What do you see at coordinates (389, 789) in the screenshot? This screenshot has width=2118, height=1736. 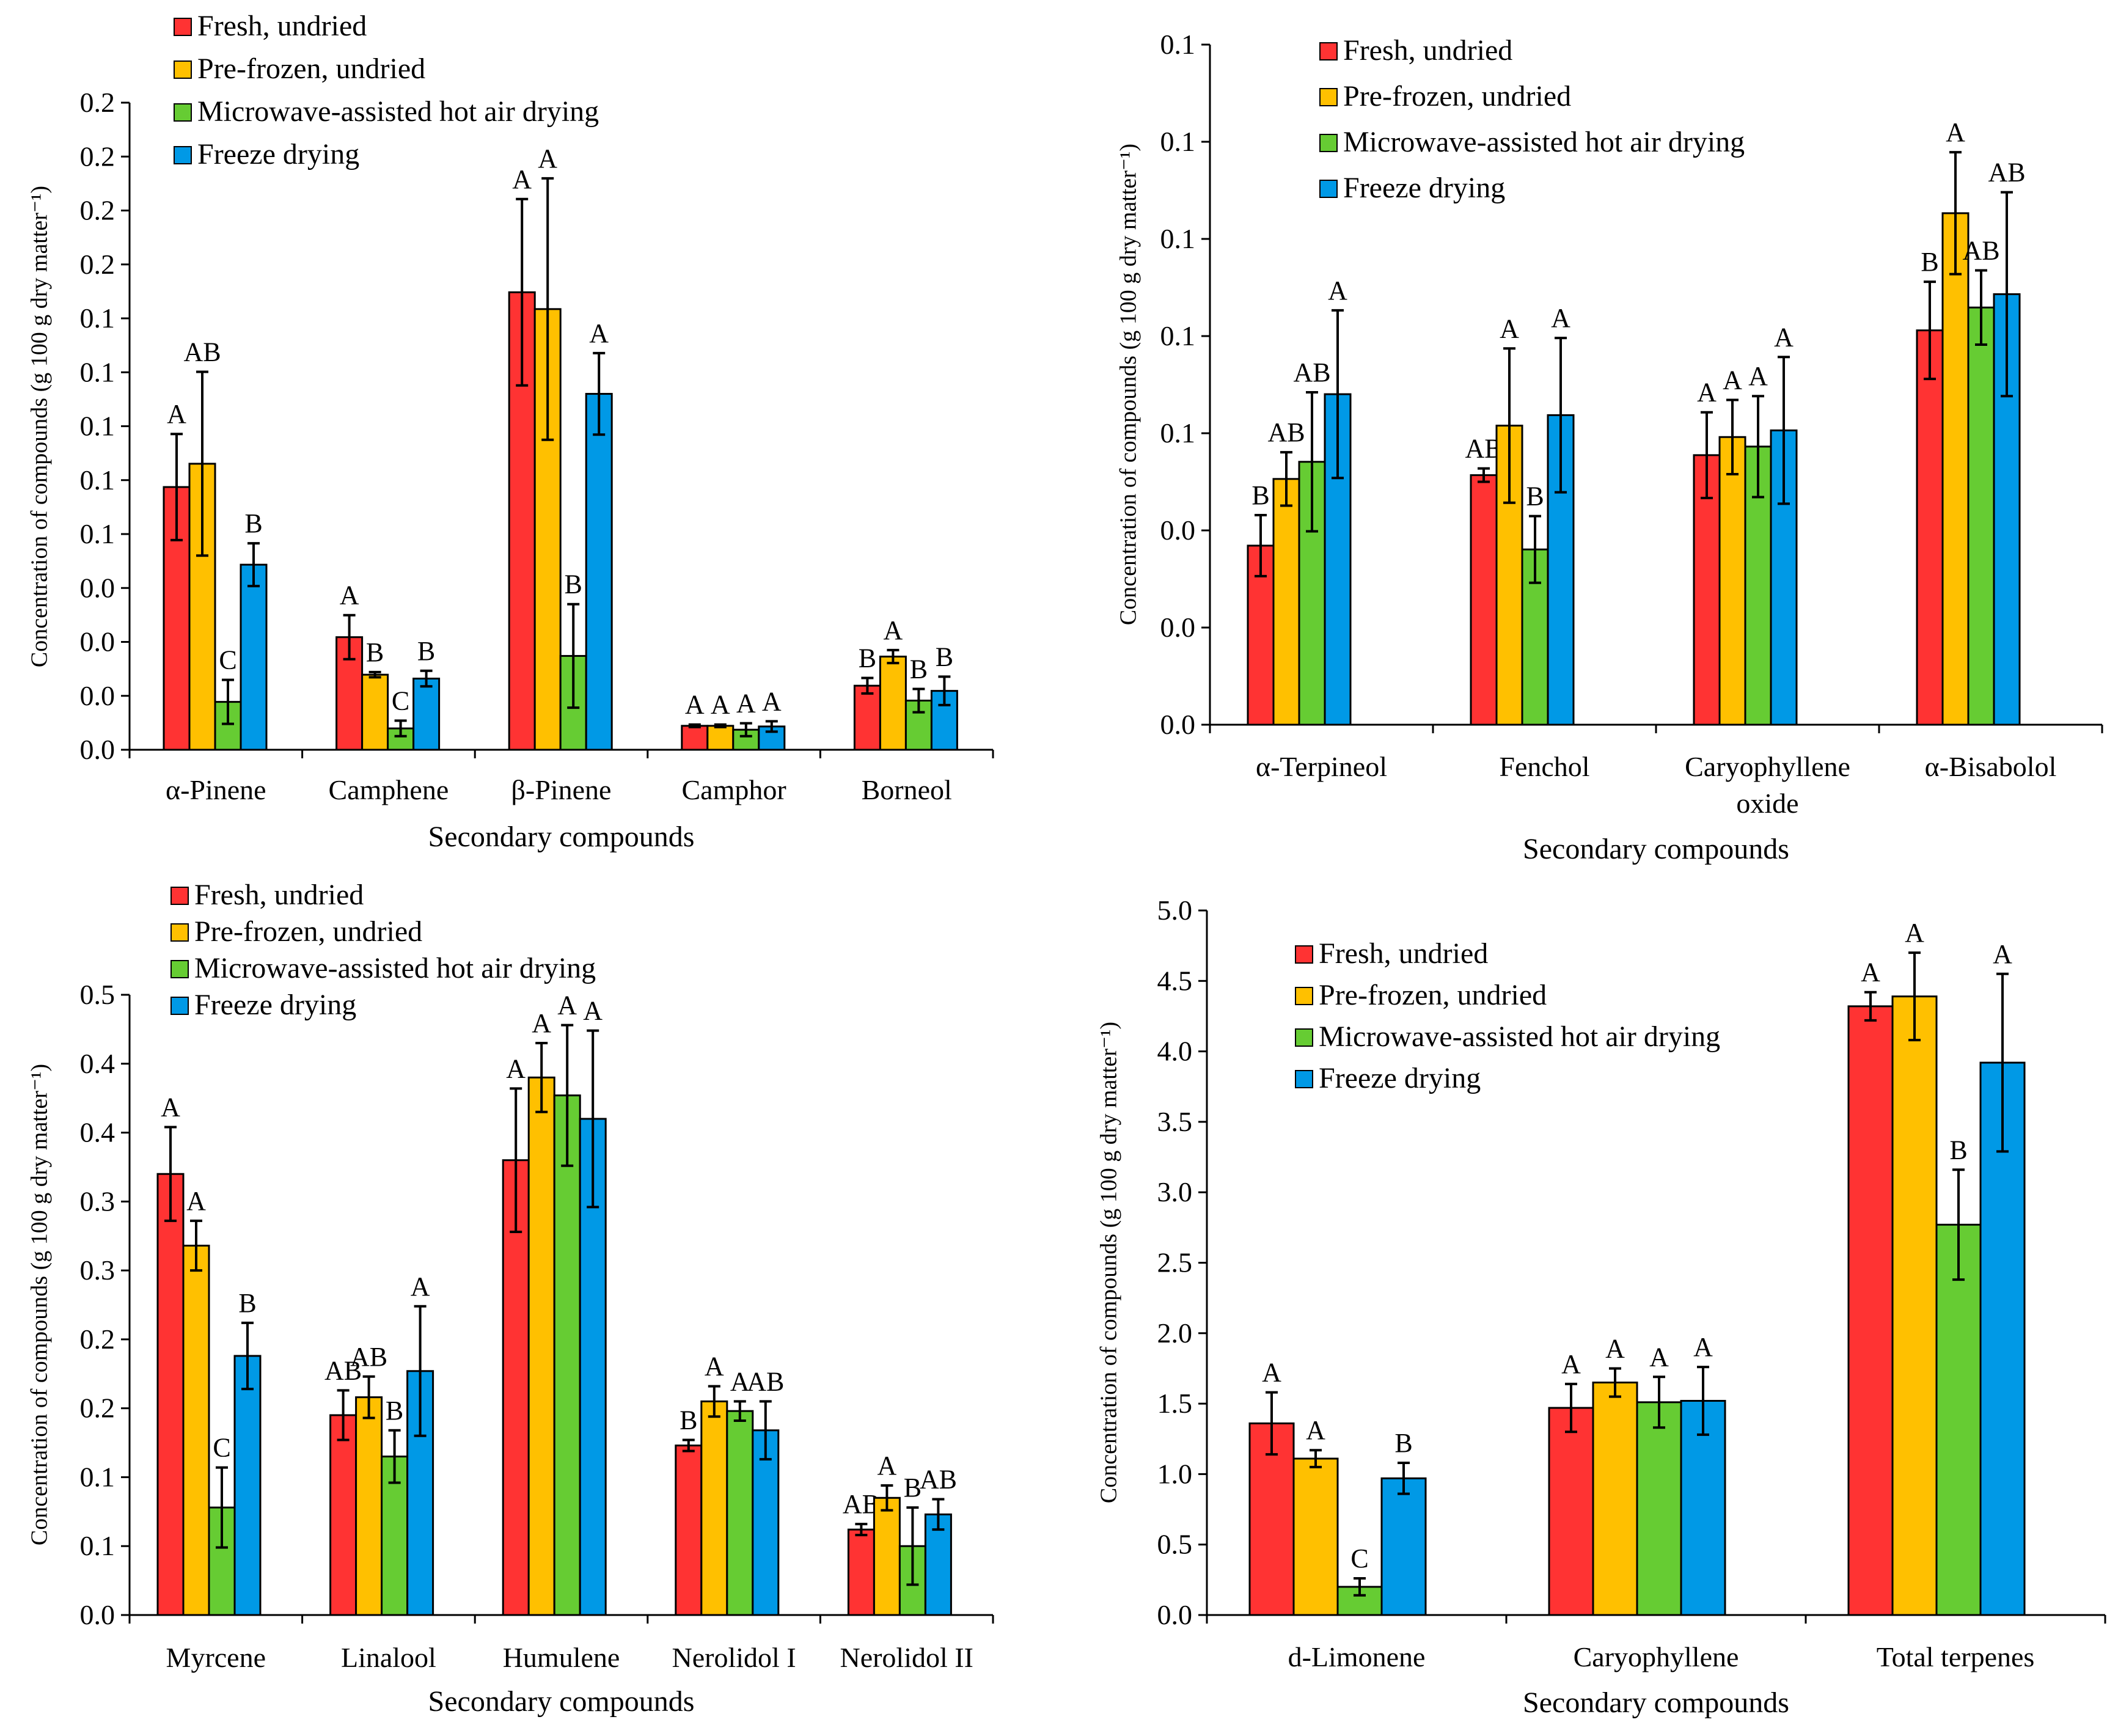 I see `category-label: Camphene` at bounding box center [389, 789].